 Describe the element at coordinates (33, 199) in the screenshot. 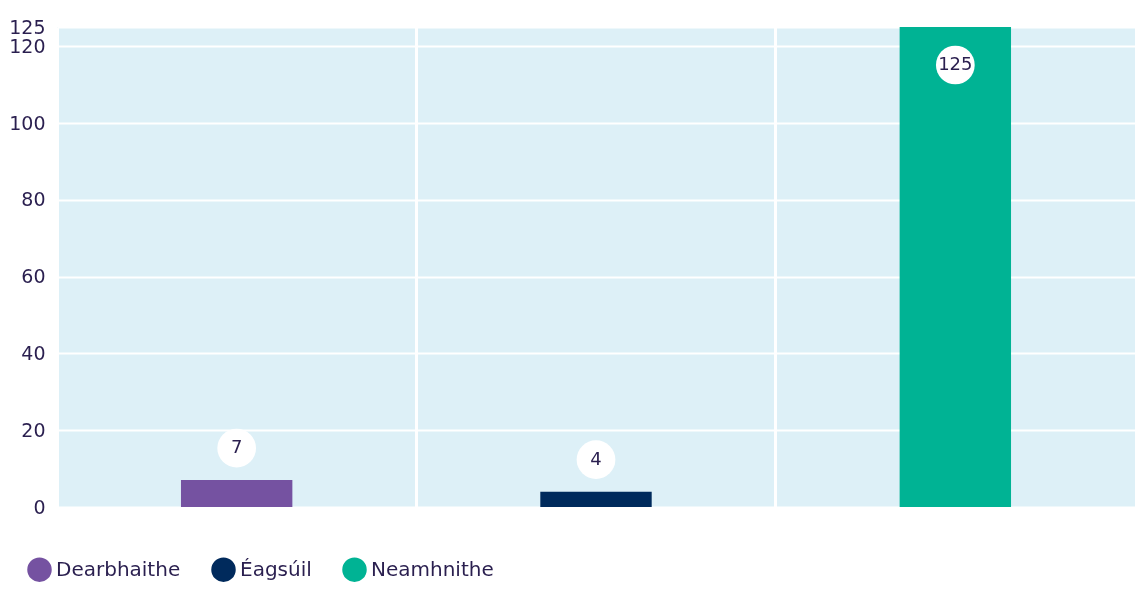

I see `y-tick-label: 80` at that location.